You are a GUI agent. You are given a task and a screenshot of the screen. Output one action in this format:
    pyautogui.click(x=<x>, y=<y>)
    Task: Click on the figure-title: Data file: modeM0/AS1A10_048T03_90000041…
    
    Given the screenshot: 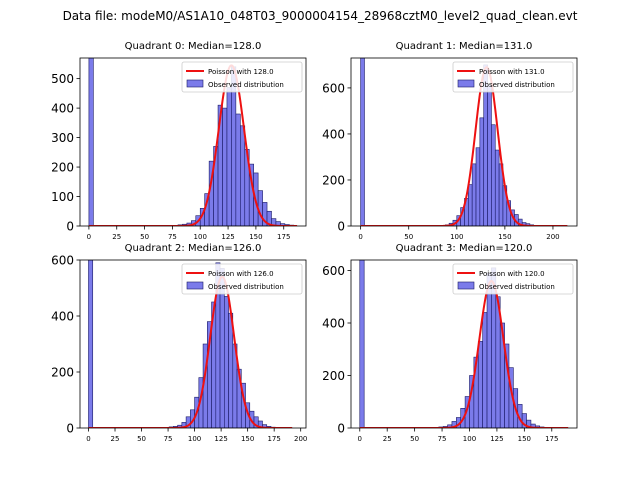 What is the action you would take?
    pyautogui.click(x=320, y=16)
    